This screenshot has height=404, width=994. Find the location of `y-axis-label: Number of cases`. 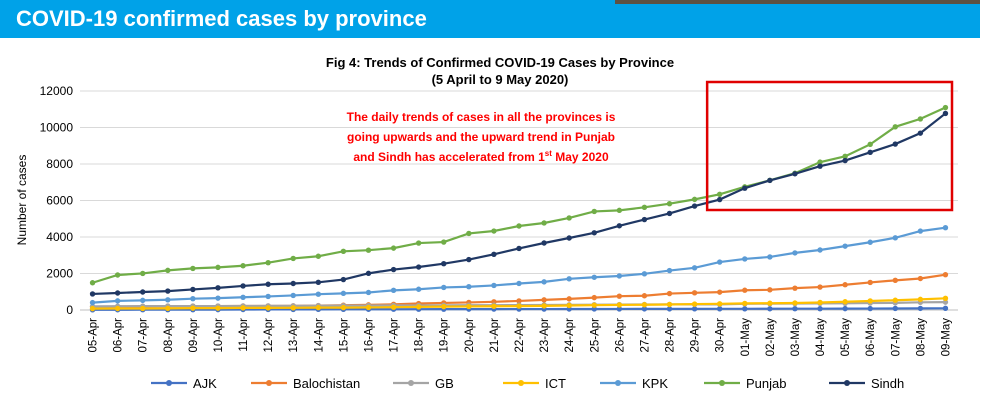

y-axis-label: Number of cases is located at coordinates (22, 200).